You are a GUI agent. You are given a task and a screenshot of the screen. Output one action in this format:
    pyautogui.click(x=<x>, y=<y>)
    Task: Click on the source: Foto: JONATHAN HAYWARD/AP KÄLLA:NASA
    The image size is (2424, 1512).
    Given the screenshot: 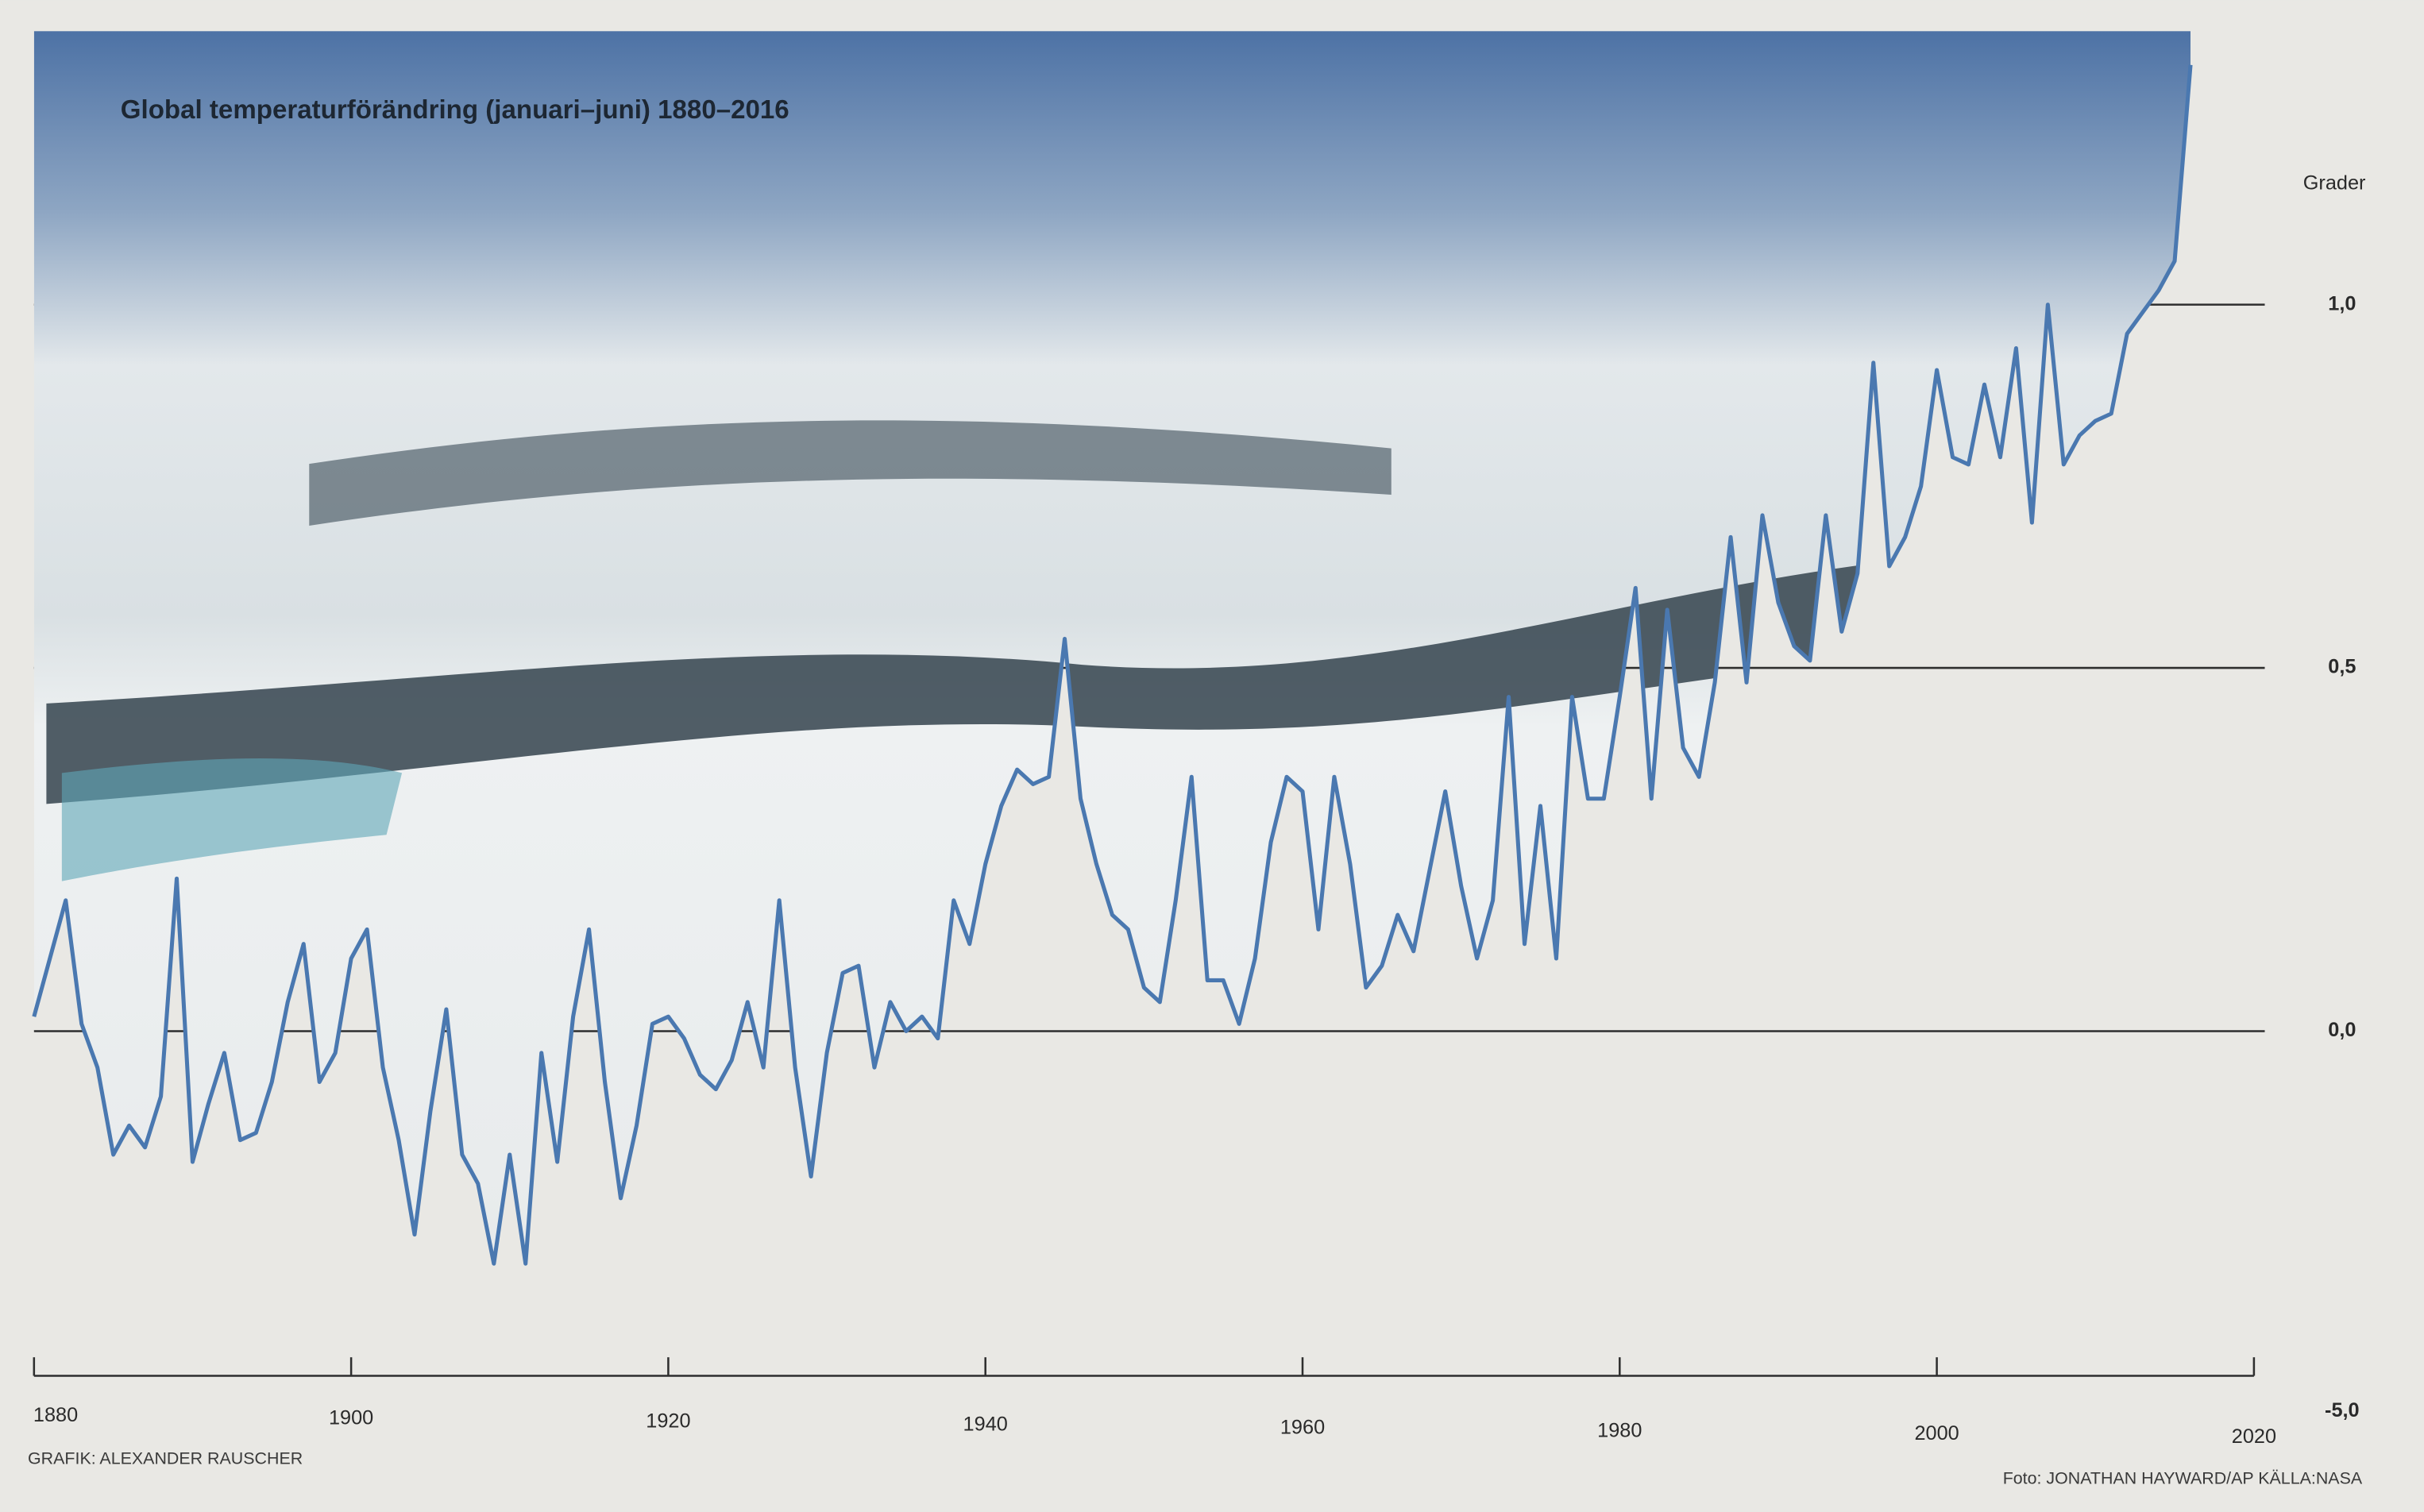 What is the action you would take?
    pyautogui.click(x=2183, y=1478)
    